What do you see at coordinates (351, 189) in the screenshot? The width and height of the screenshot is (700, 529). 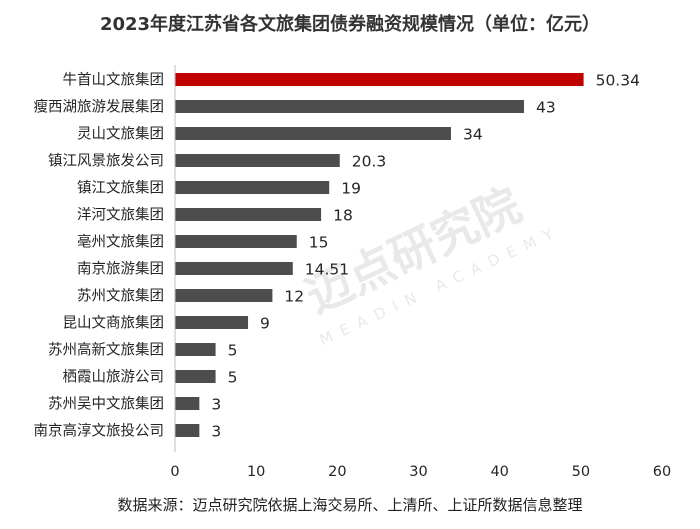 I see `value-label: 19` at bounding box center [351, 189].